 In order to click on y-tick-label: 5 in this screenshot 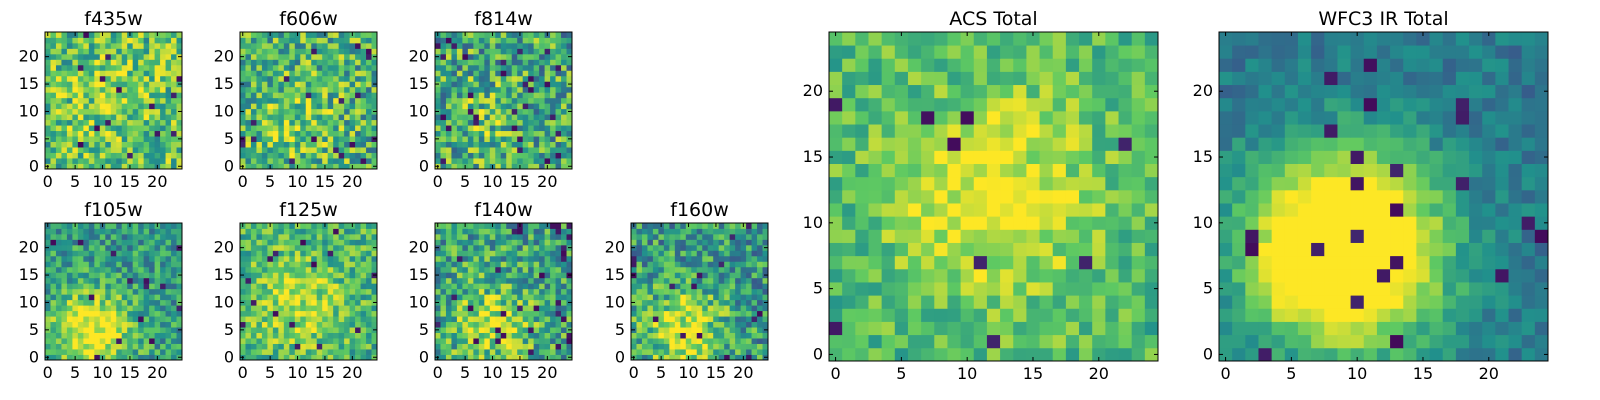, I will do `click(34, 329)`.